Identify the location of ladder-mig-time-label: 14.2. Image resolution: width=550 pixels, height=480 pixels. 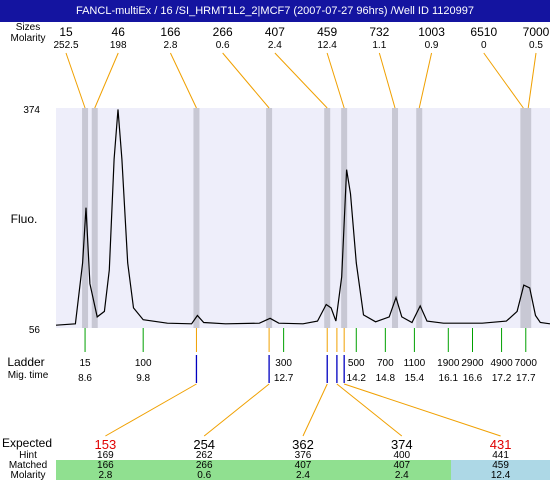
(357, 378).